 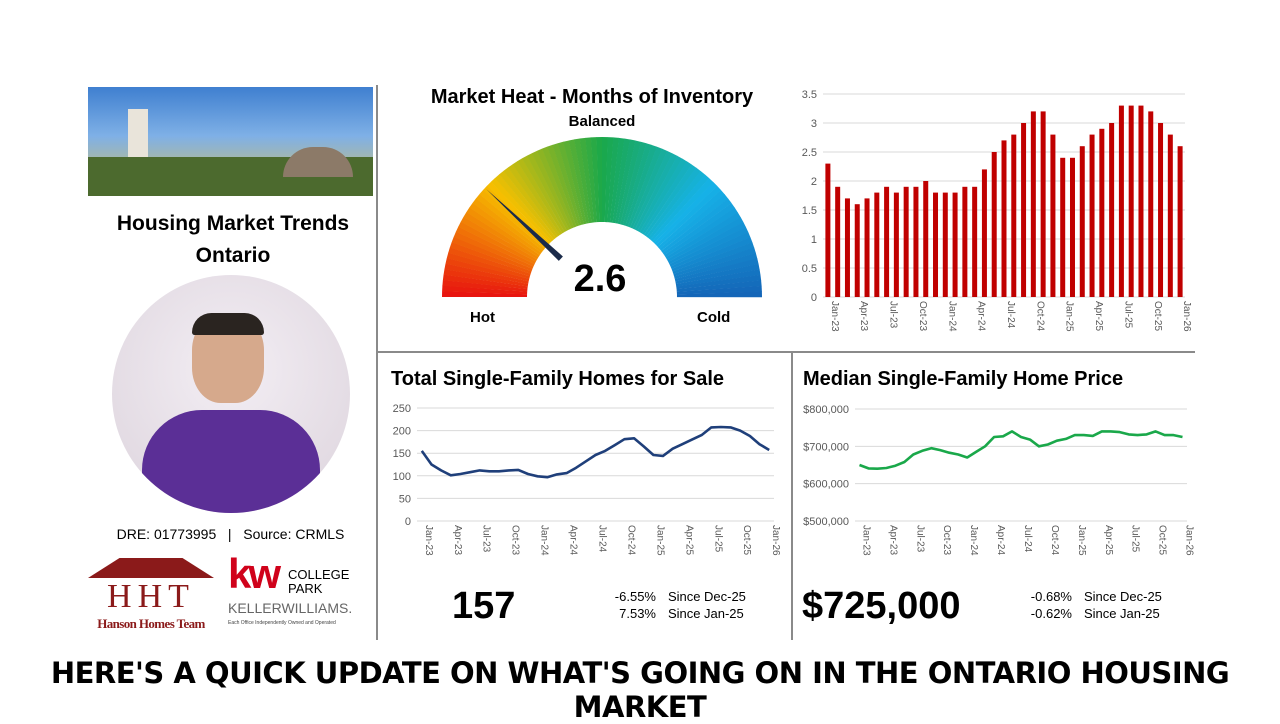 What do you see at coordinates (408, 522) in the screenshot?
I see `y-tick-label: 0` at bounding box center [408, 522].